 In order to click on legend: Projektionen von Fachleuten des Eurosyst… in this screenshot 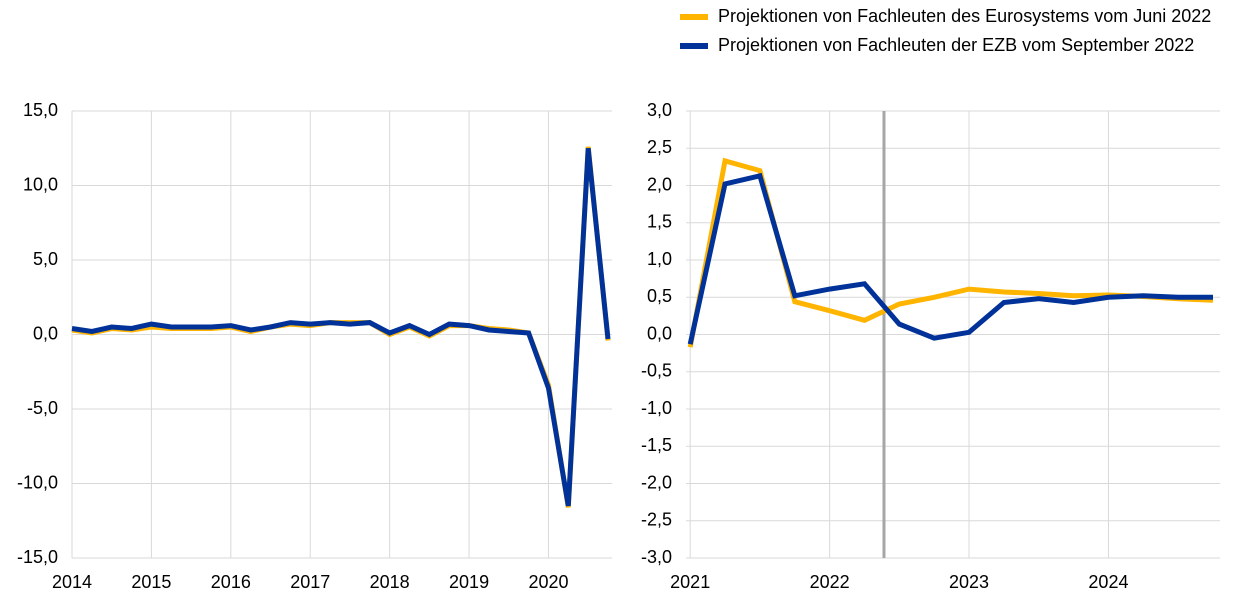, I will do `click(950, 34)`.